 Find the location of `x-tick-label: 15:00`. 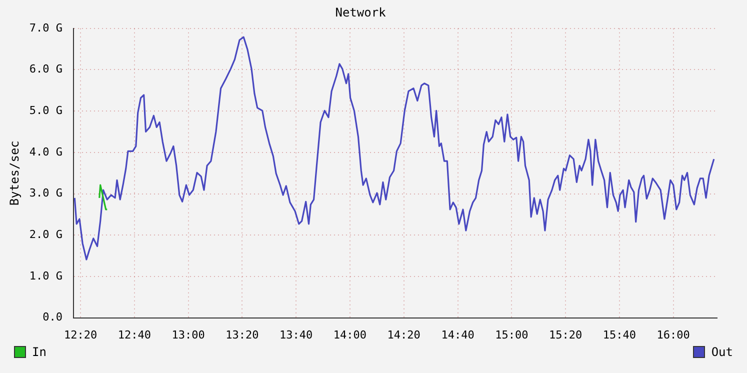

x-tick-label: 15:00 is located at coordinates (511, 335).